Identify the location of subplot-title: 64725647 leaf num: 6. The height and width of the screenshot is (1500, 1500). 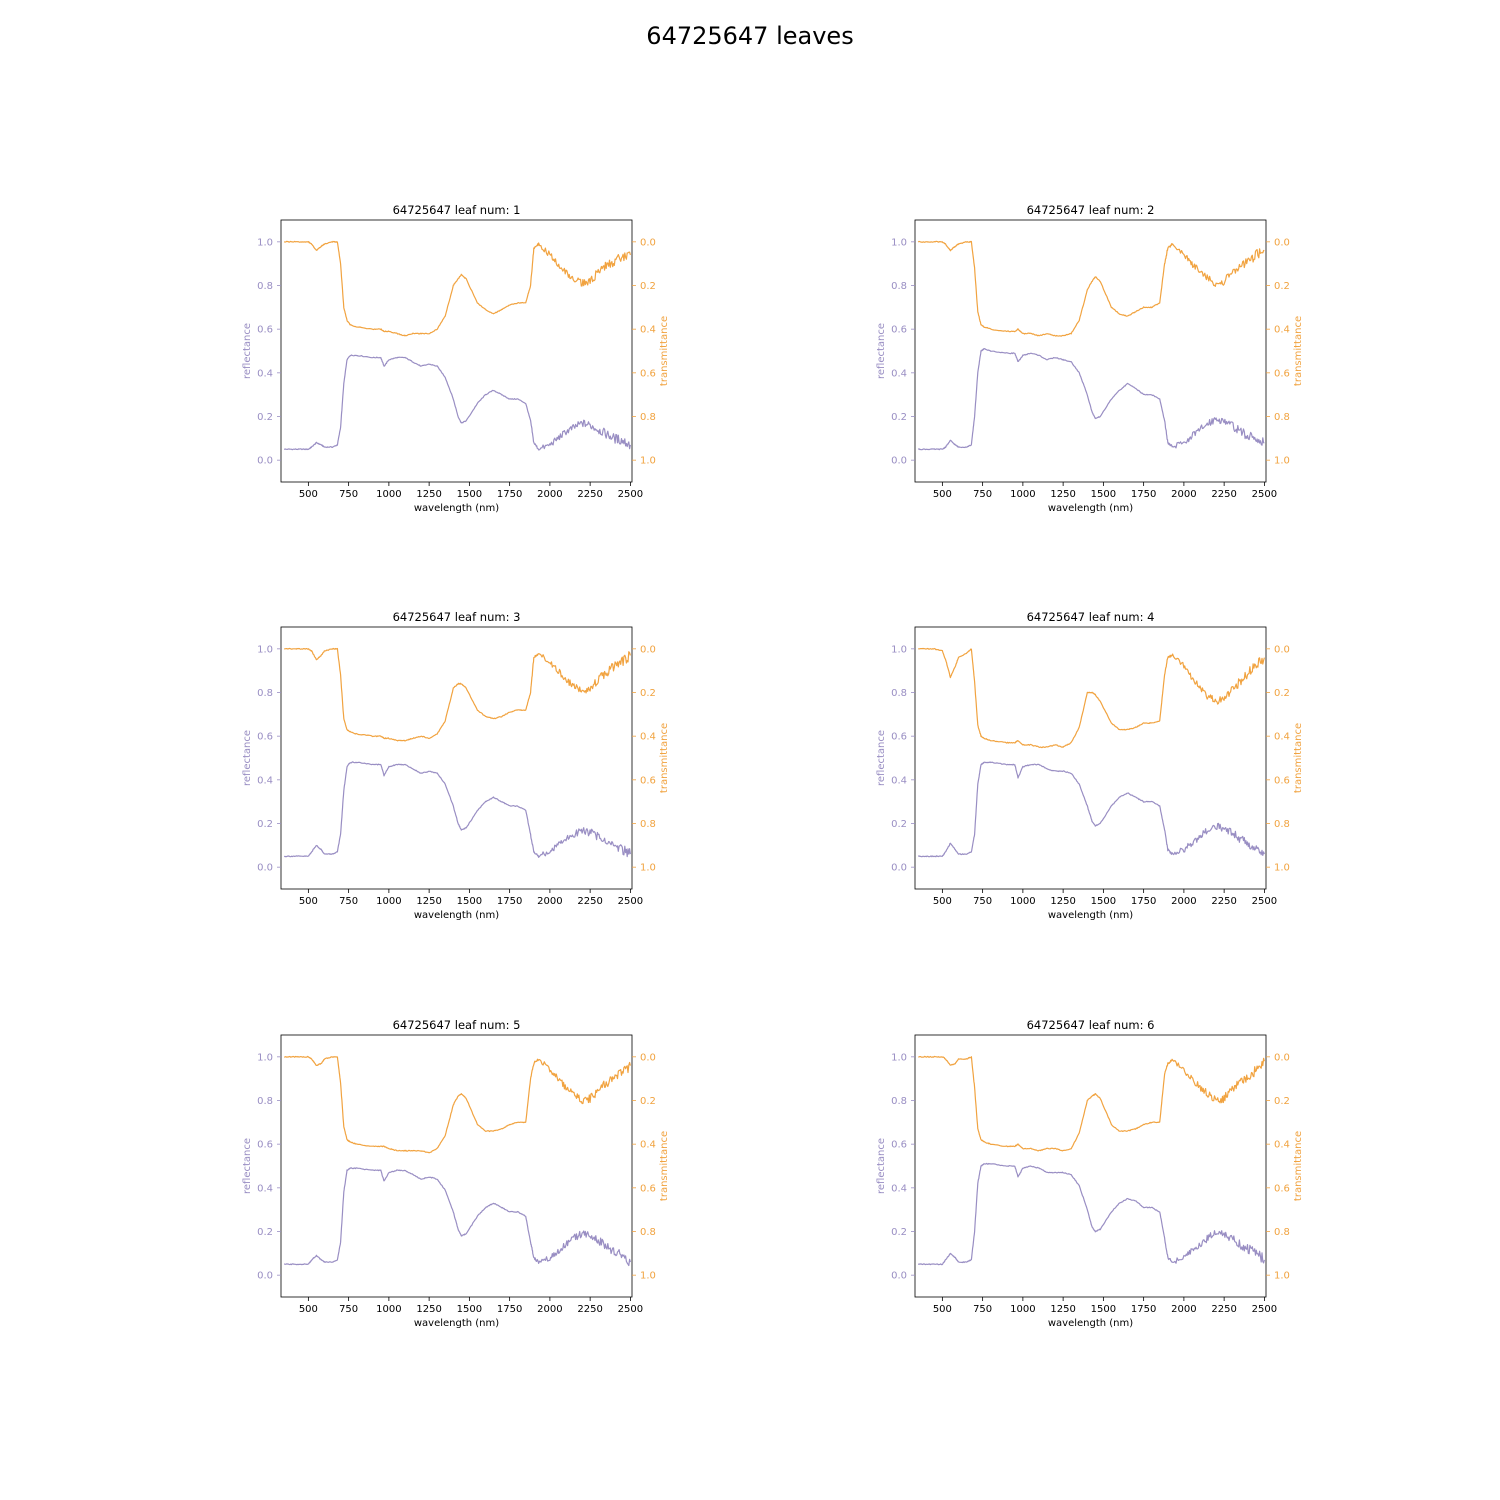
(1091, 1025).